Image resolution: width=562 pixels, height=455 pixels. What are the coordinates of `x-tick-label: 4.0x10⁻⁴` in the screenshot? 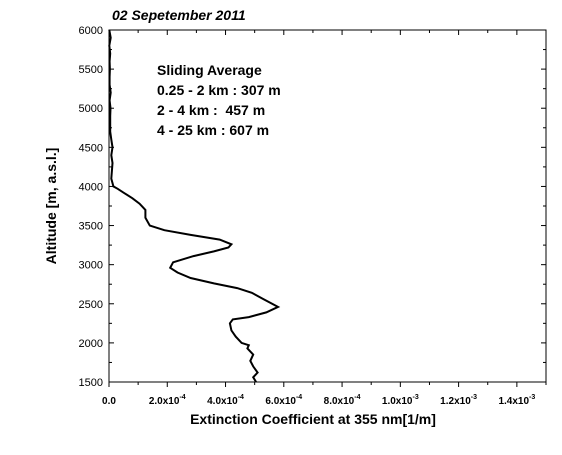 It's located at (225, 400).